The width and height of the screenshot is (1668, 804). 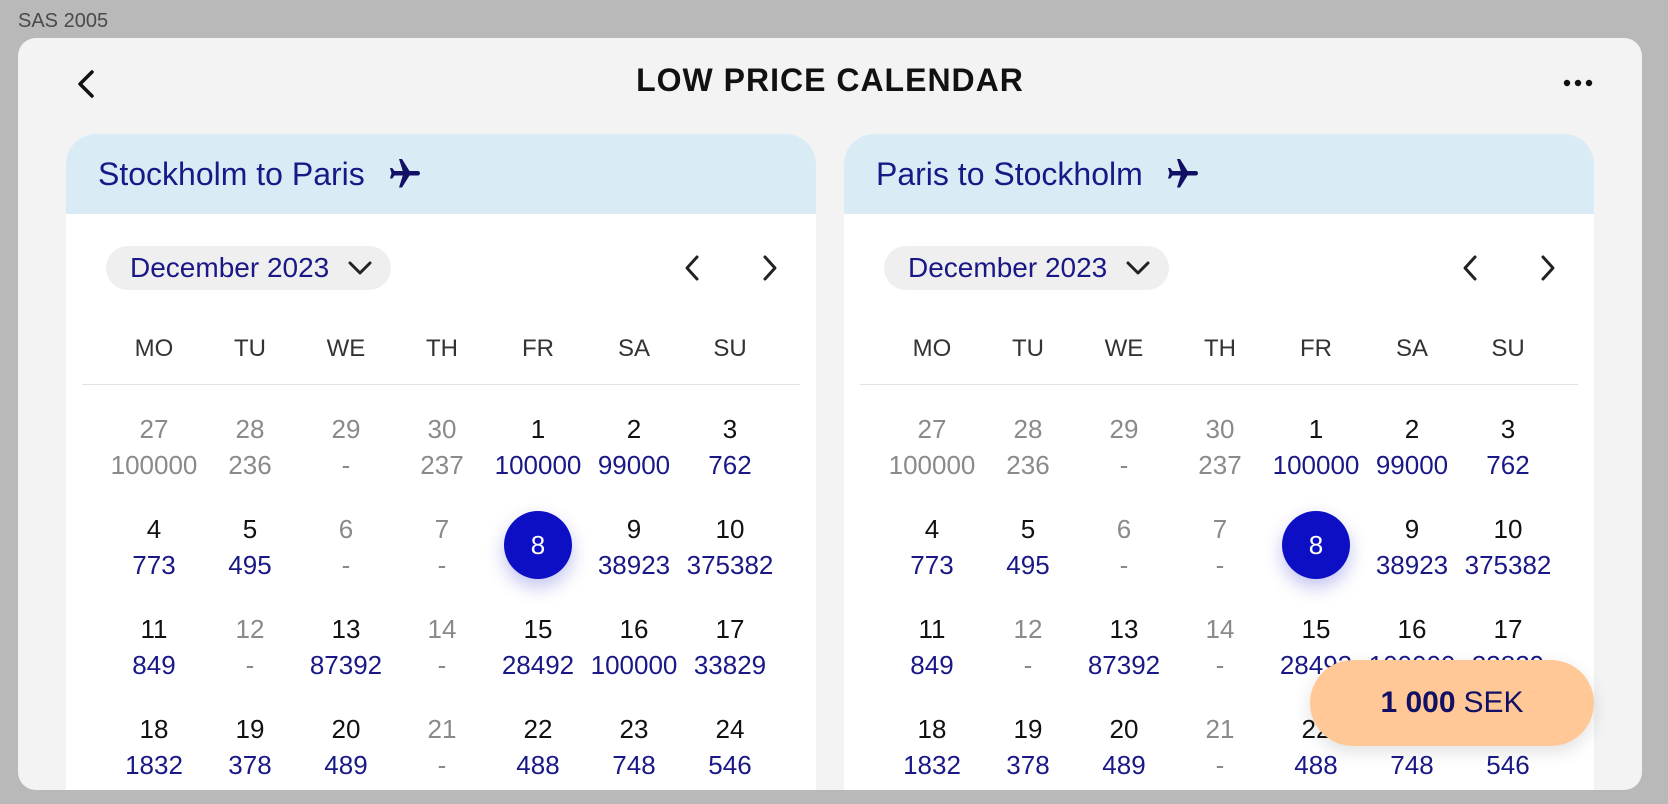 I want to click on calendar-day: 16 100000, so click(x=634, y=661).